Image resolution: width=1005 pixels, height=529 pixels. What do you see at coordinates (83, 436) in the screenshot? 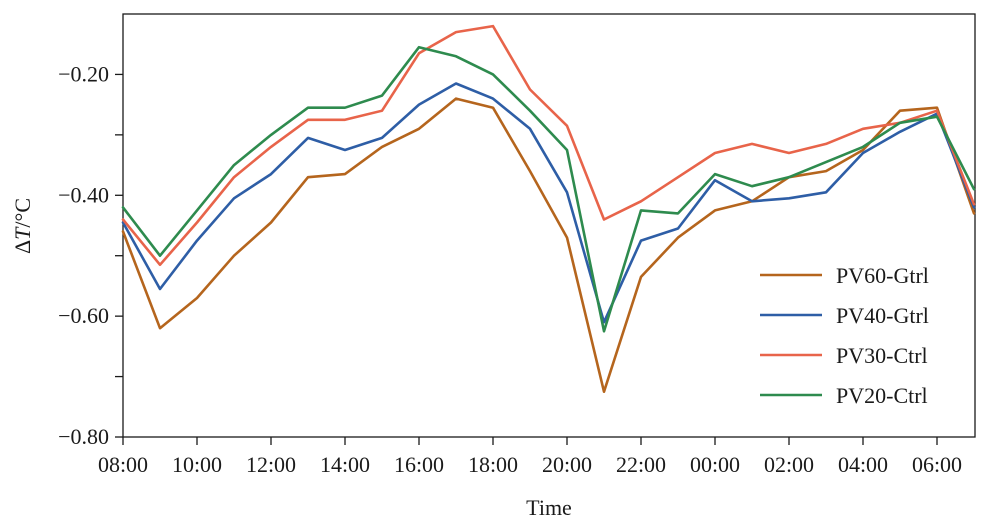
I see `y-tick-label: −0.80` at bounding box center [83, 436].